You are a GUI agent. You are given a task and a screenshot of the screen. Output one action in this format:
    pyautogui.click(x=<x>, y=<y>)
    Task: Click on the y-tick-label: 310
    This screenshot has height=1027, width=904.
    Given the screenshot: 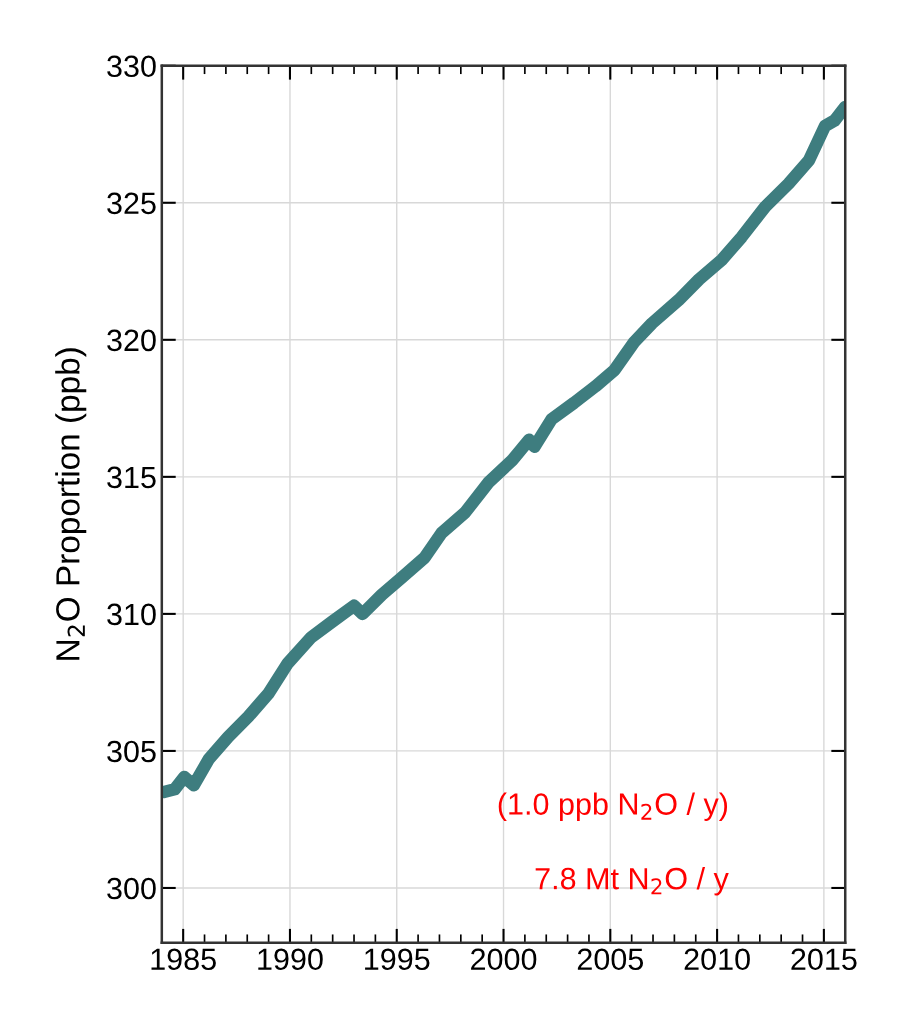 What is the action you would take?
    pyautogui.click(x=131, y=614)
    